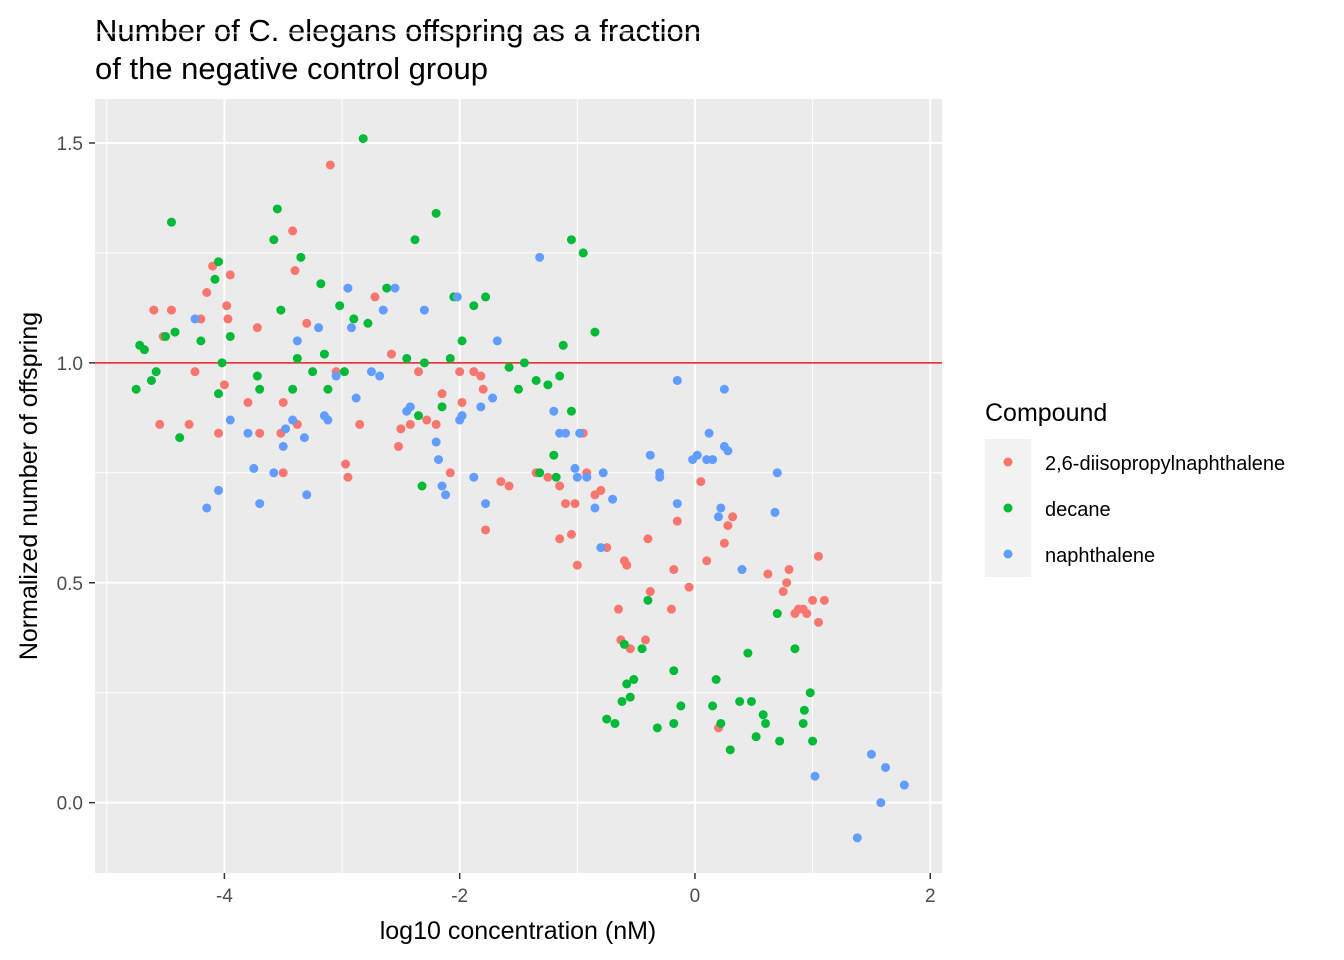 The image size is (1344, 960). Describe the element at coordinates (76, 474) in the screenshot. I see `y-axis-ticks: 0.0 0.5 1.0 1.5` at that location.